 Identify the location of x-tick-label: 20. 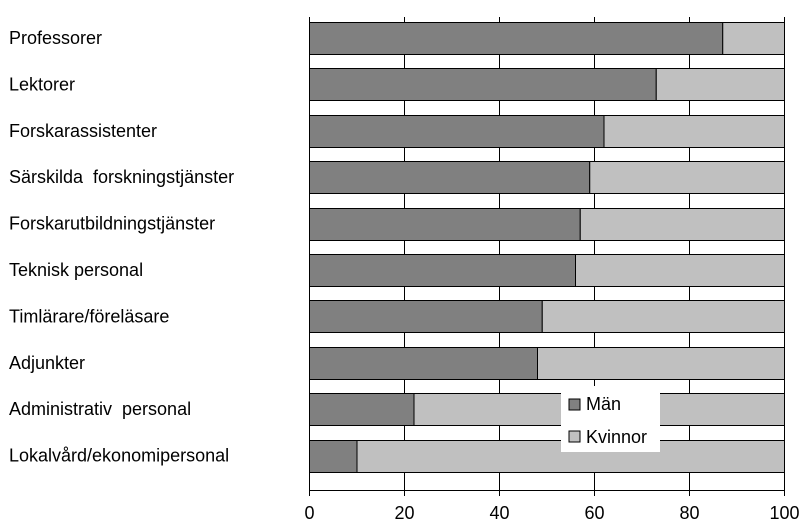
(404, 512).